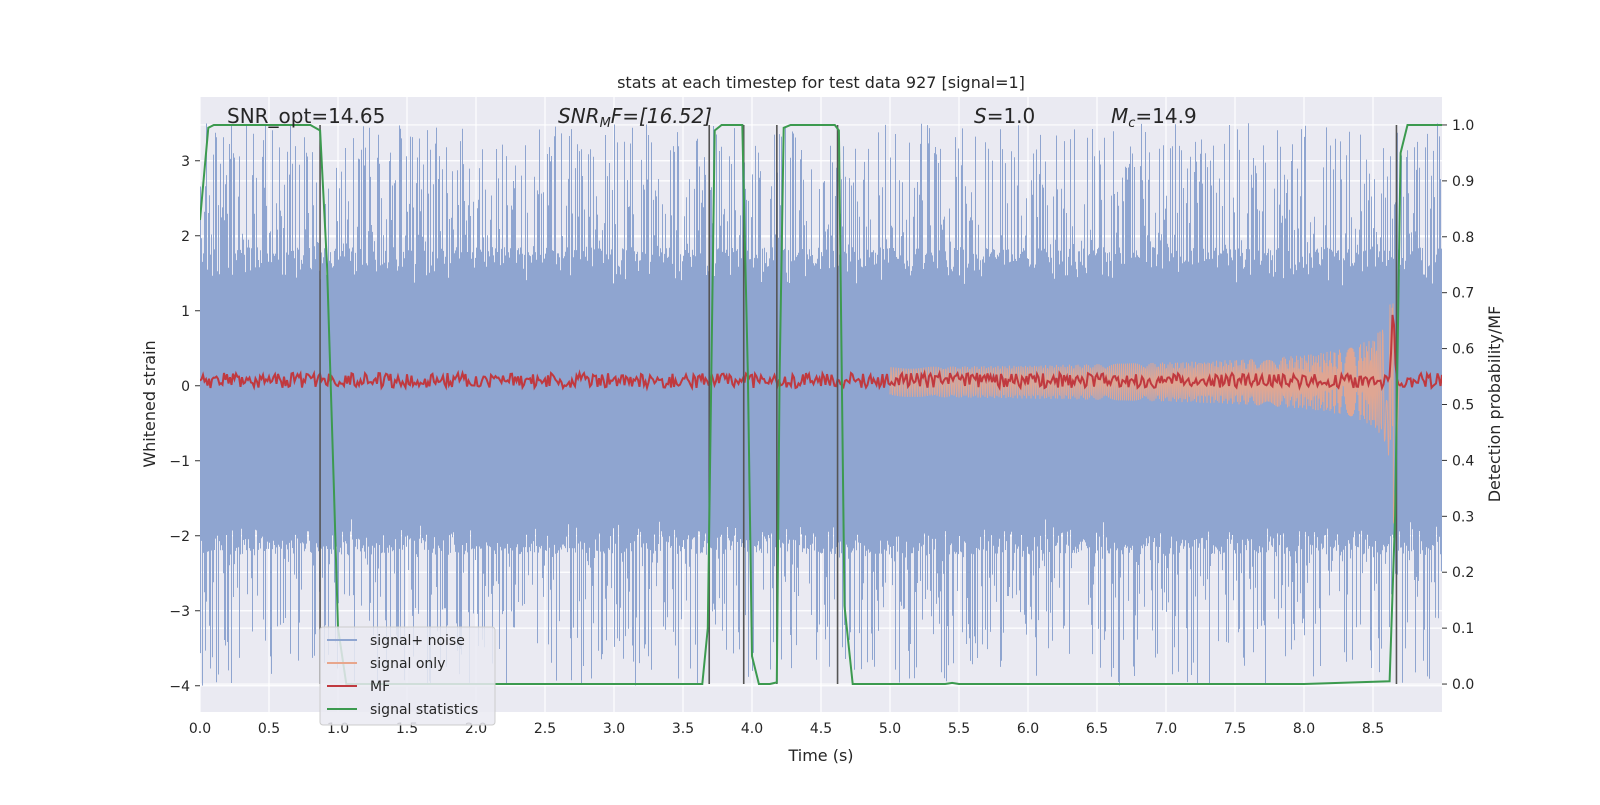  Describe the element at coordinates (820, 755) in the screenshot. I see `x-axis-label: Time (s)` at that location.